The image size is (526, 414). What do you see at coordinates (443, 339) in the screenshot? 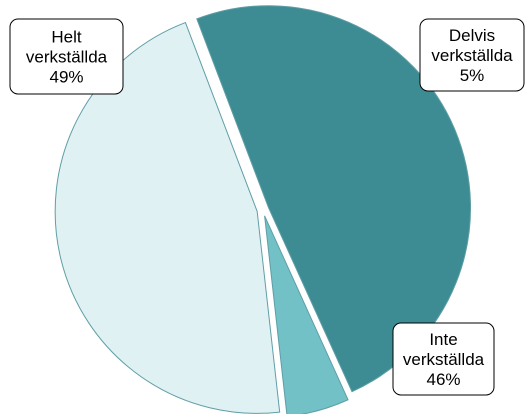
I see `data-label-name-line: Inte` at bounding box center [443, 339].